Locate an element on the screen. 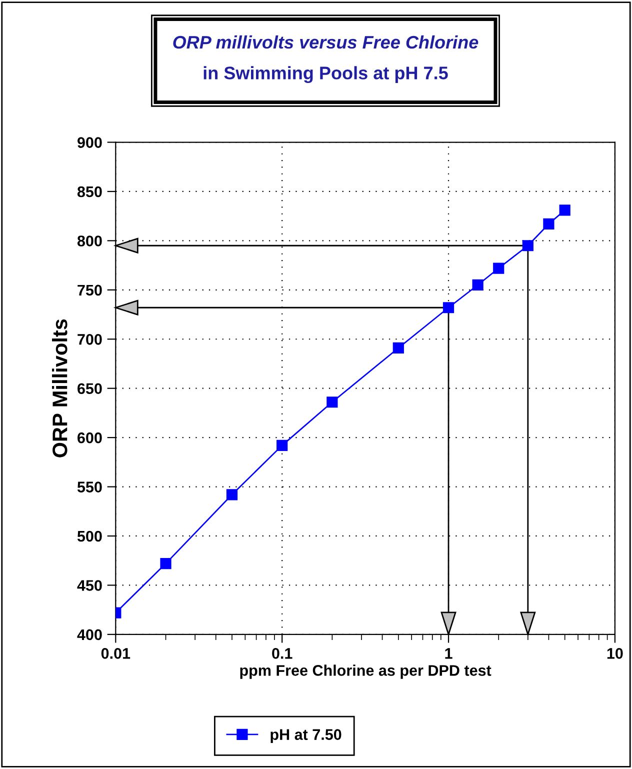 The height and width of the screenshot is (769, 632). y-tick-label: 700 is located at coordinates (90, 339).